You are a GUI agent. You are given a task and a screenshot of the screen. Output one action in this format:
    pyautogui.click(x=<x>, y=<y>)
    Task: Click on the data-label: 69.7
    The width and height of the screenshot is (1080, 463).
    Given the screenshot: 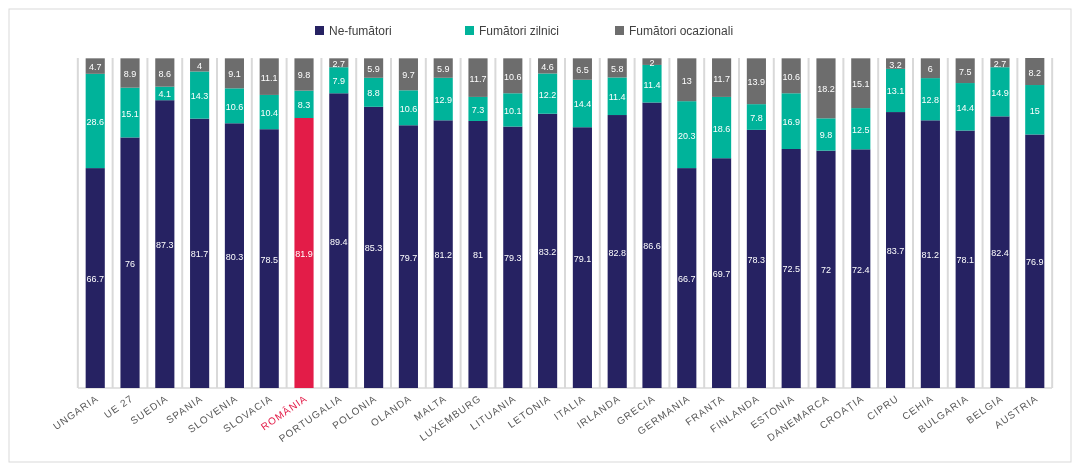 What is the action you would take?
    pyautogui.click(x=721, y=274)
    